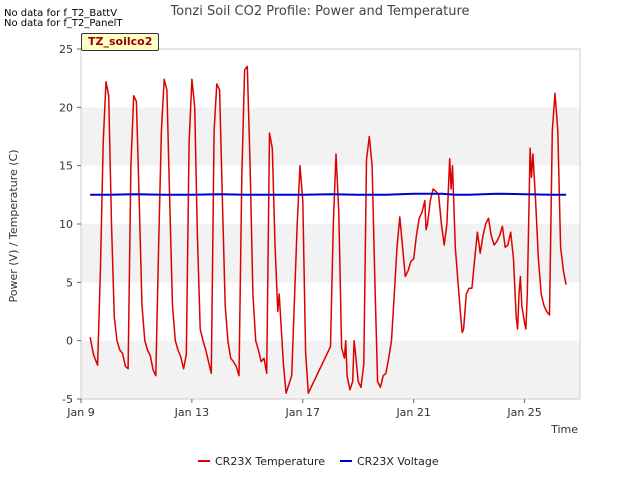 The width and height of the screenshot is (640, 480). I want to click on y-tick-label: 0, so click(69, 341).